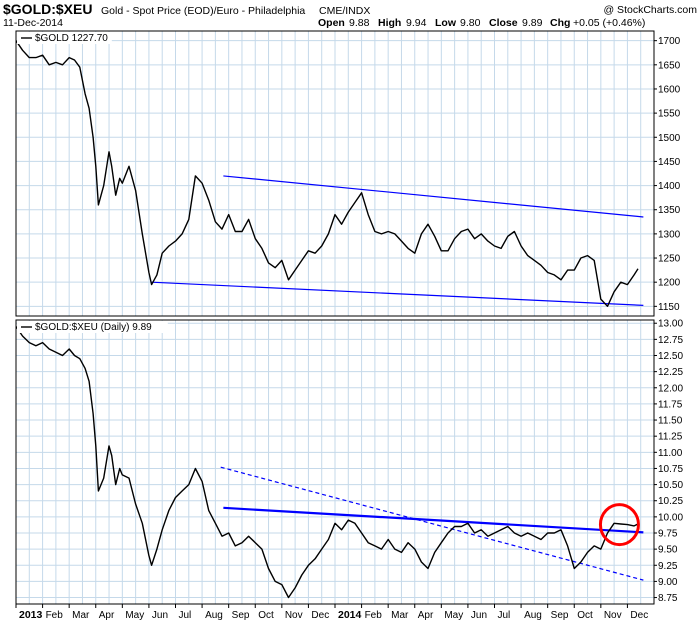  What do you see at coordinates (669, 65) in the screenshot?
I see `y-tick-label: 1650` at bounding box center [669, 65].